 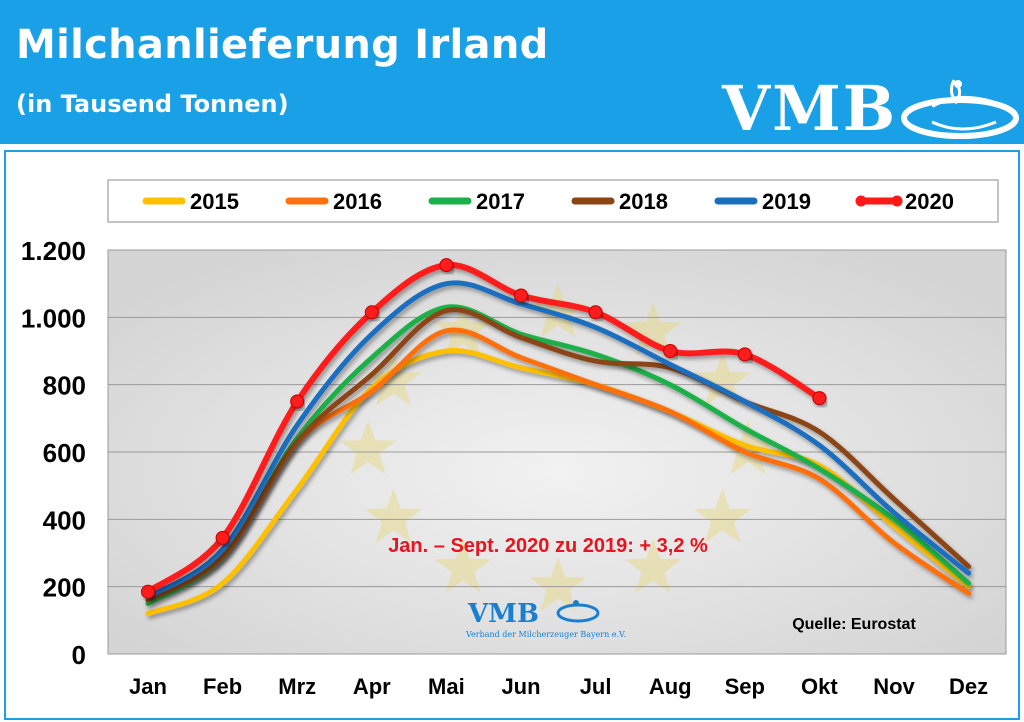 I want to click on x-tick-label: Mrz, so click(x=297, y=686).